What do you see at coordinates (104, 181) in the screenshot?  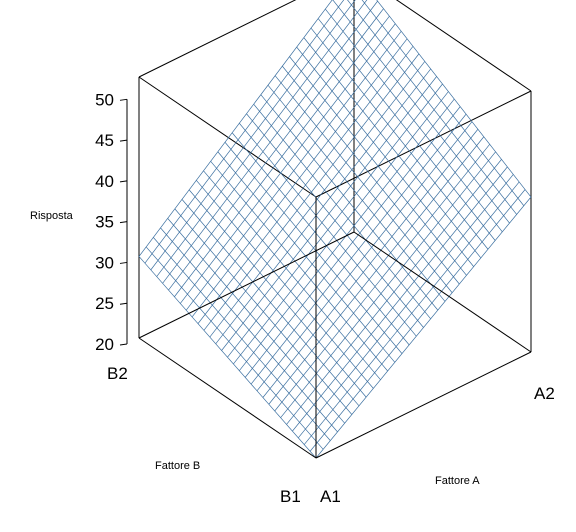 I see `z-tick-label: 40` at bounding box center [104, 181].